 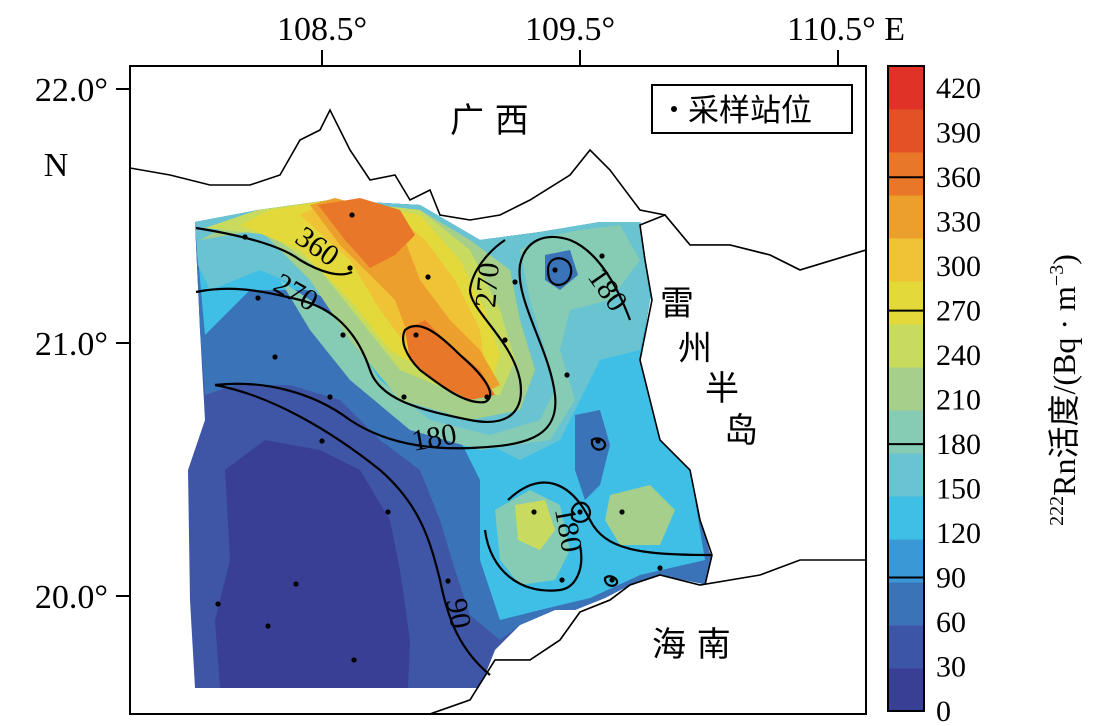 What do you see at coordinates (647, 636) in the screenshot?
I see `hainan-coast` at bounding box center [647, 636].